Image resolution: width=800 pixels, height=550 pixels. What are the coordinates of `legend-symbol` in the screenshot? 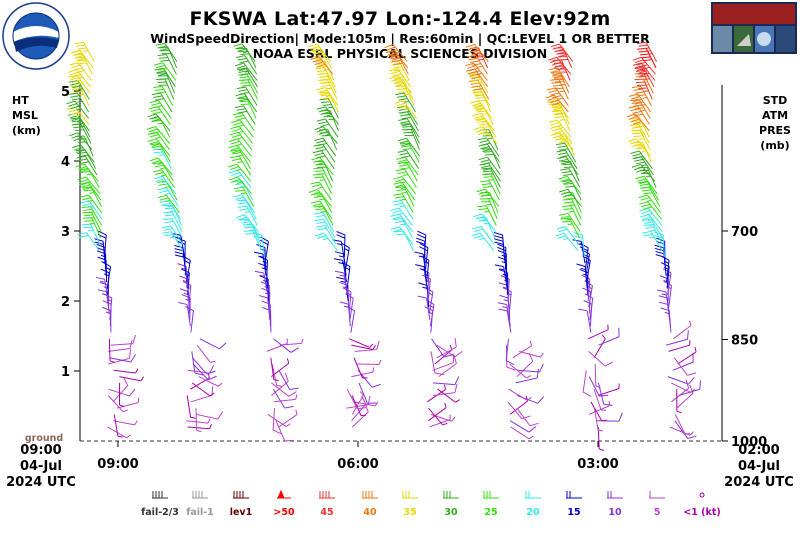 It's located at (200, 495).